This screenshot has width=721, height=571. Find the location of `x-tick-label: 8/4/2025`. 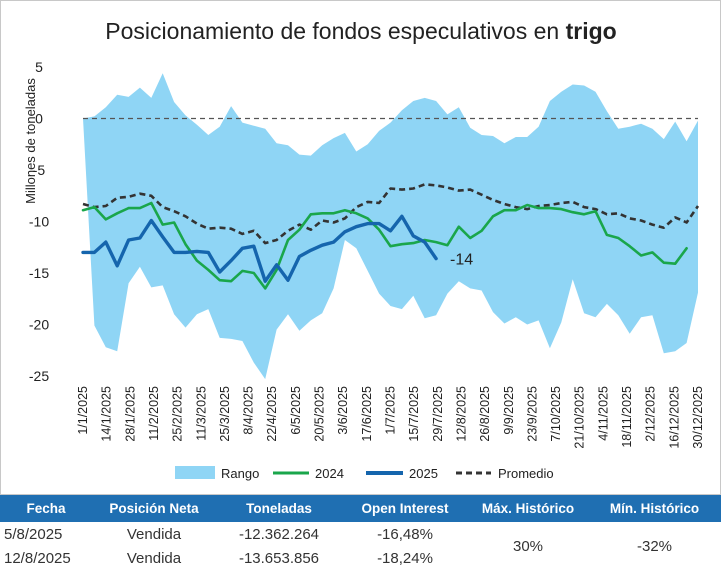

x-tick-label: 8/4/2025 is located at coordinates (249, 410).